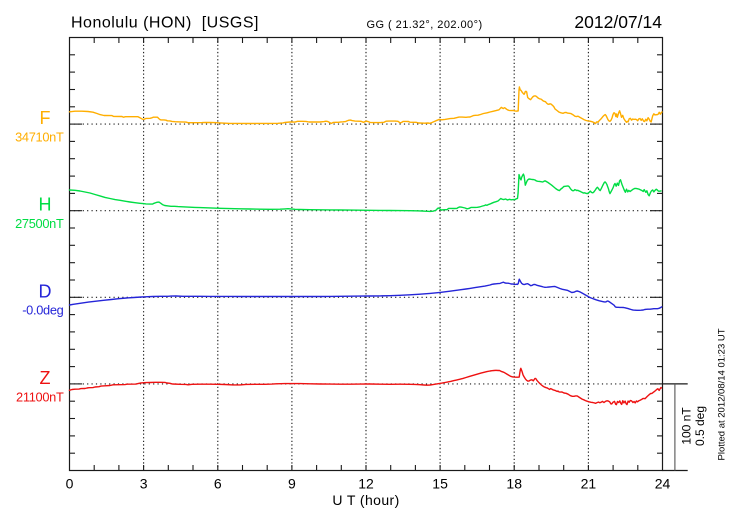 Image resolution: width=730 pixels, height=525 pixels. What do you see at coordinates (366, 484) in the screenshot?
I see `svg-text: 12` at bounding box center [366, 484].